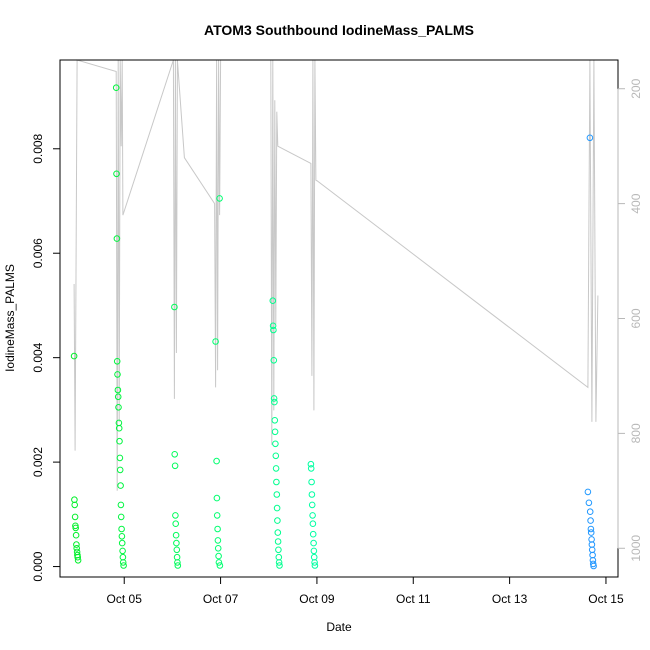 Image resolution: width=650 pixels, height=650 pixels. Describe the element at coordinates (38, 253) in the screenshot. I see `y-tick-label-3: 0.006` at that location.